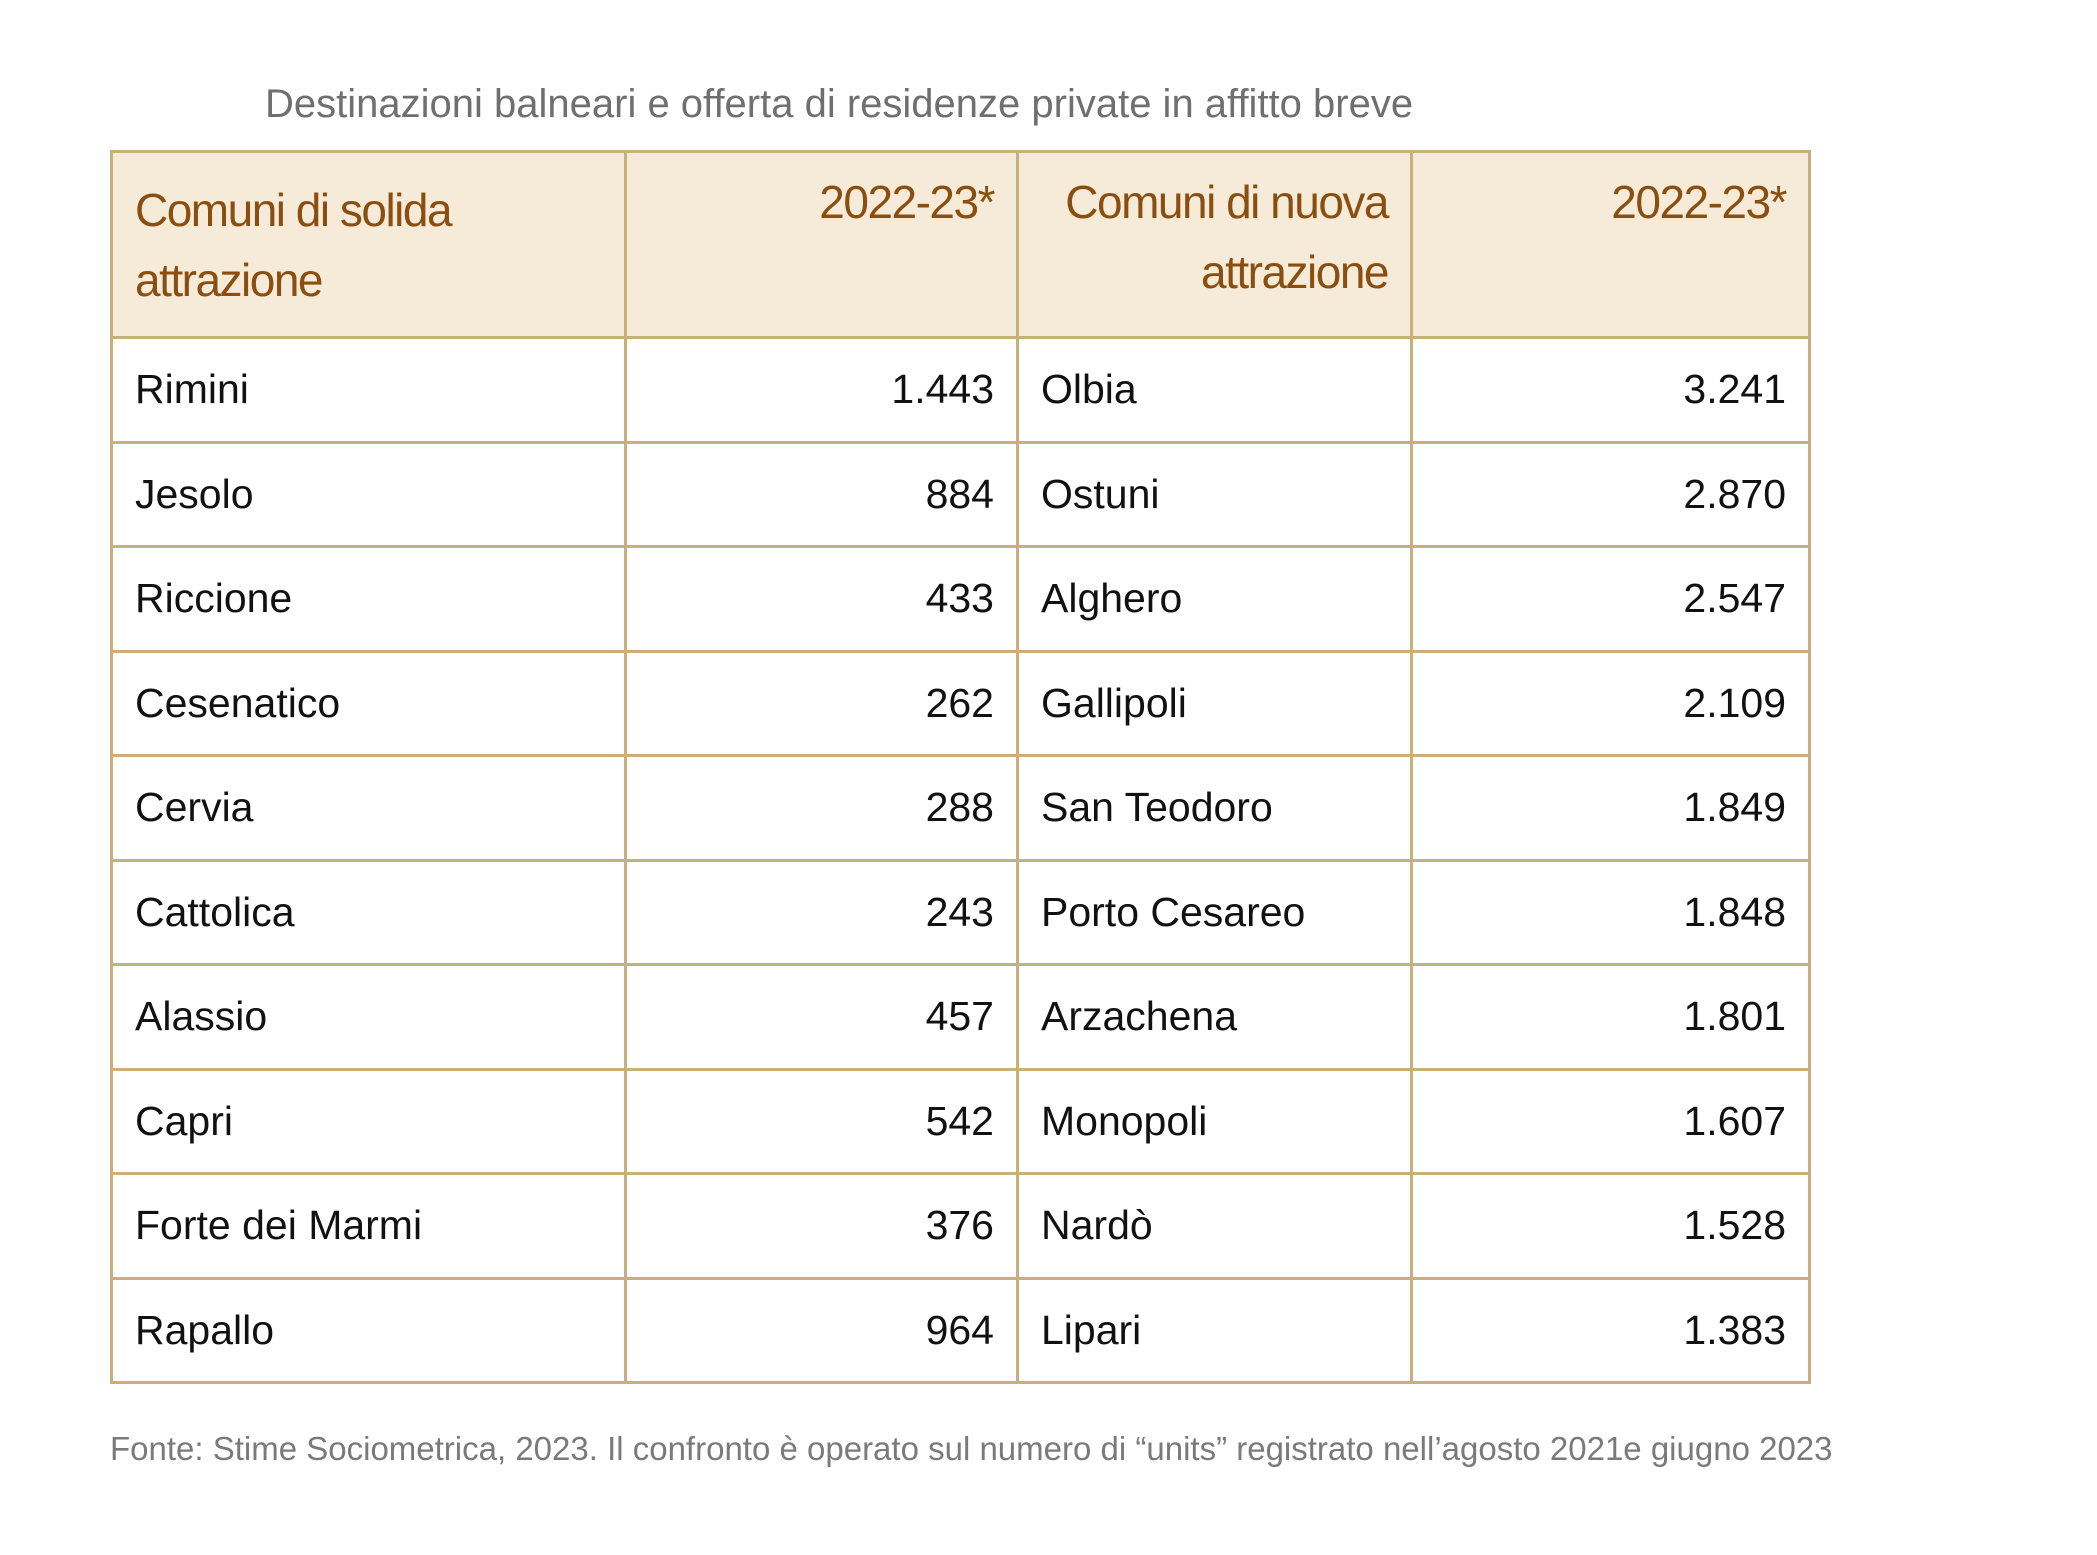 Image resolution: width=2097 pixels, height=1555 pixels. What do you see at coordinates (821, 703) in the screenshot?
I see `solid-value: 262` at bounding box center [821, 703].